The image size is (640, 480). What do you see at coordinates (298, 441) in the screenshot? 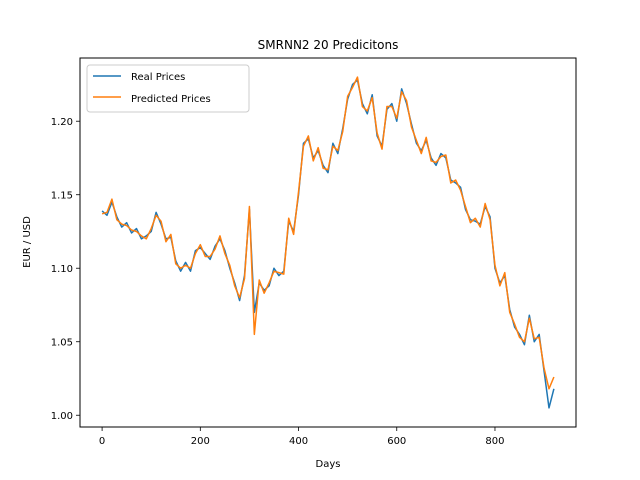
I see `x-tick-label: 400` at bounding box center [298, 441].